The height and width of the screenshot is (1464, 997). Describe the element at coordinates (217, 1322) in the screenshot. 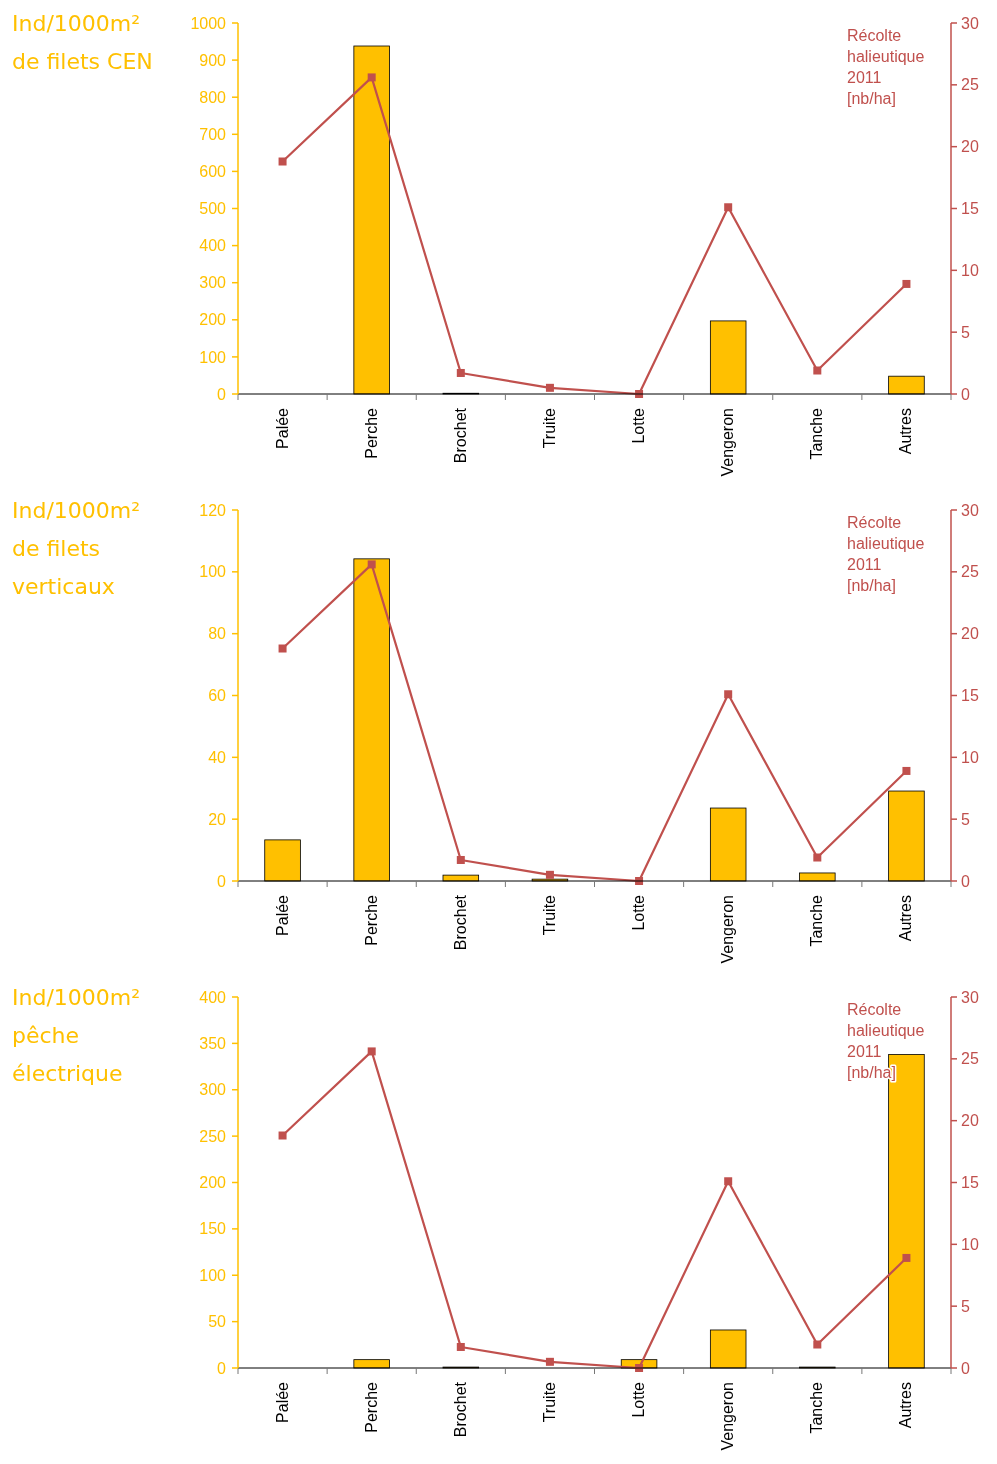

I see `y-tick-label: 50` at that location.